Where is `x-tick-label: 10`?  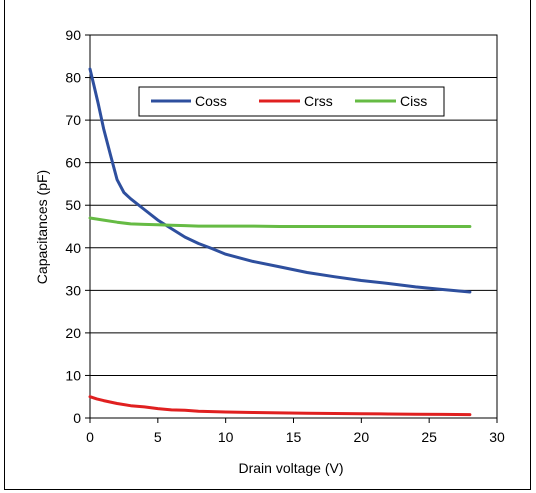
x-tick-label: 10 is located at coordinates (226, 437).